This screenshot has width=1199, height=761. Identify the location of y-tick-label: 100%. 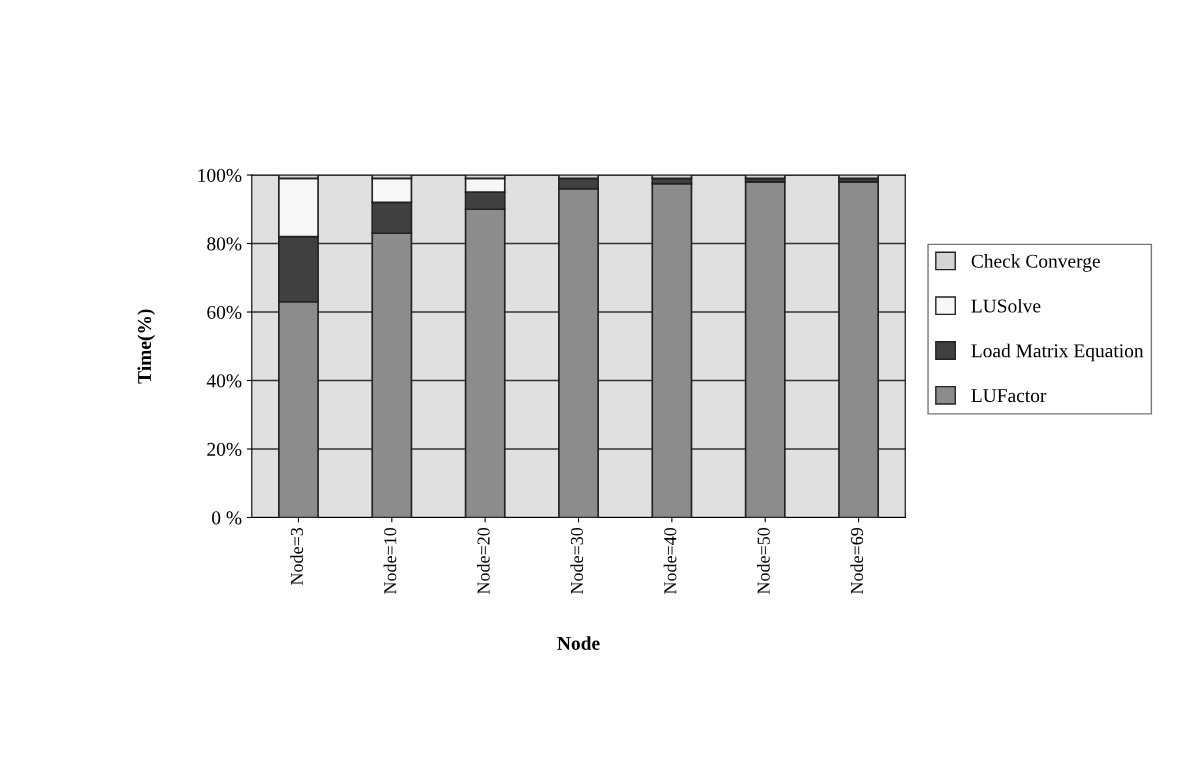
(220, 175).